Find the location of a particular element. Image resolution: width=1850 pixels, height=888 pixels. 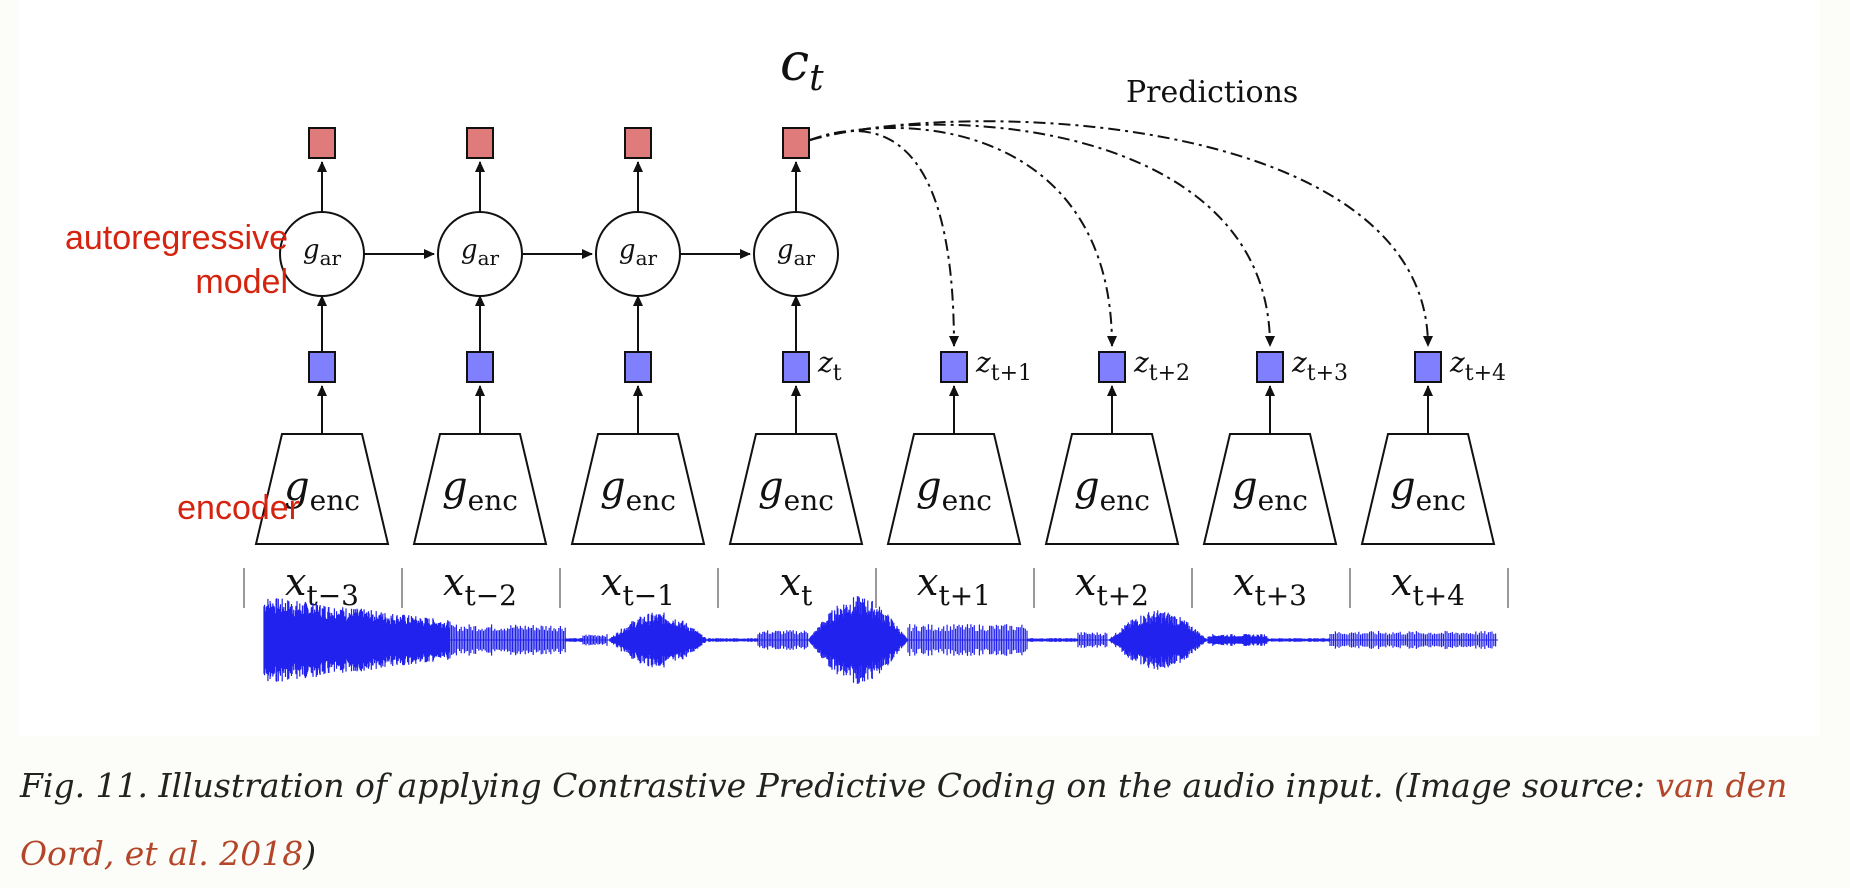

latent-label: zt+2 is located at coordinates (1161, 366).